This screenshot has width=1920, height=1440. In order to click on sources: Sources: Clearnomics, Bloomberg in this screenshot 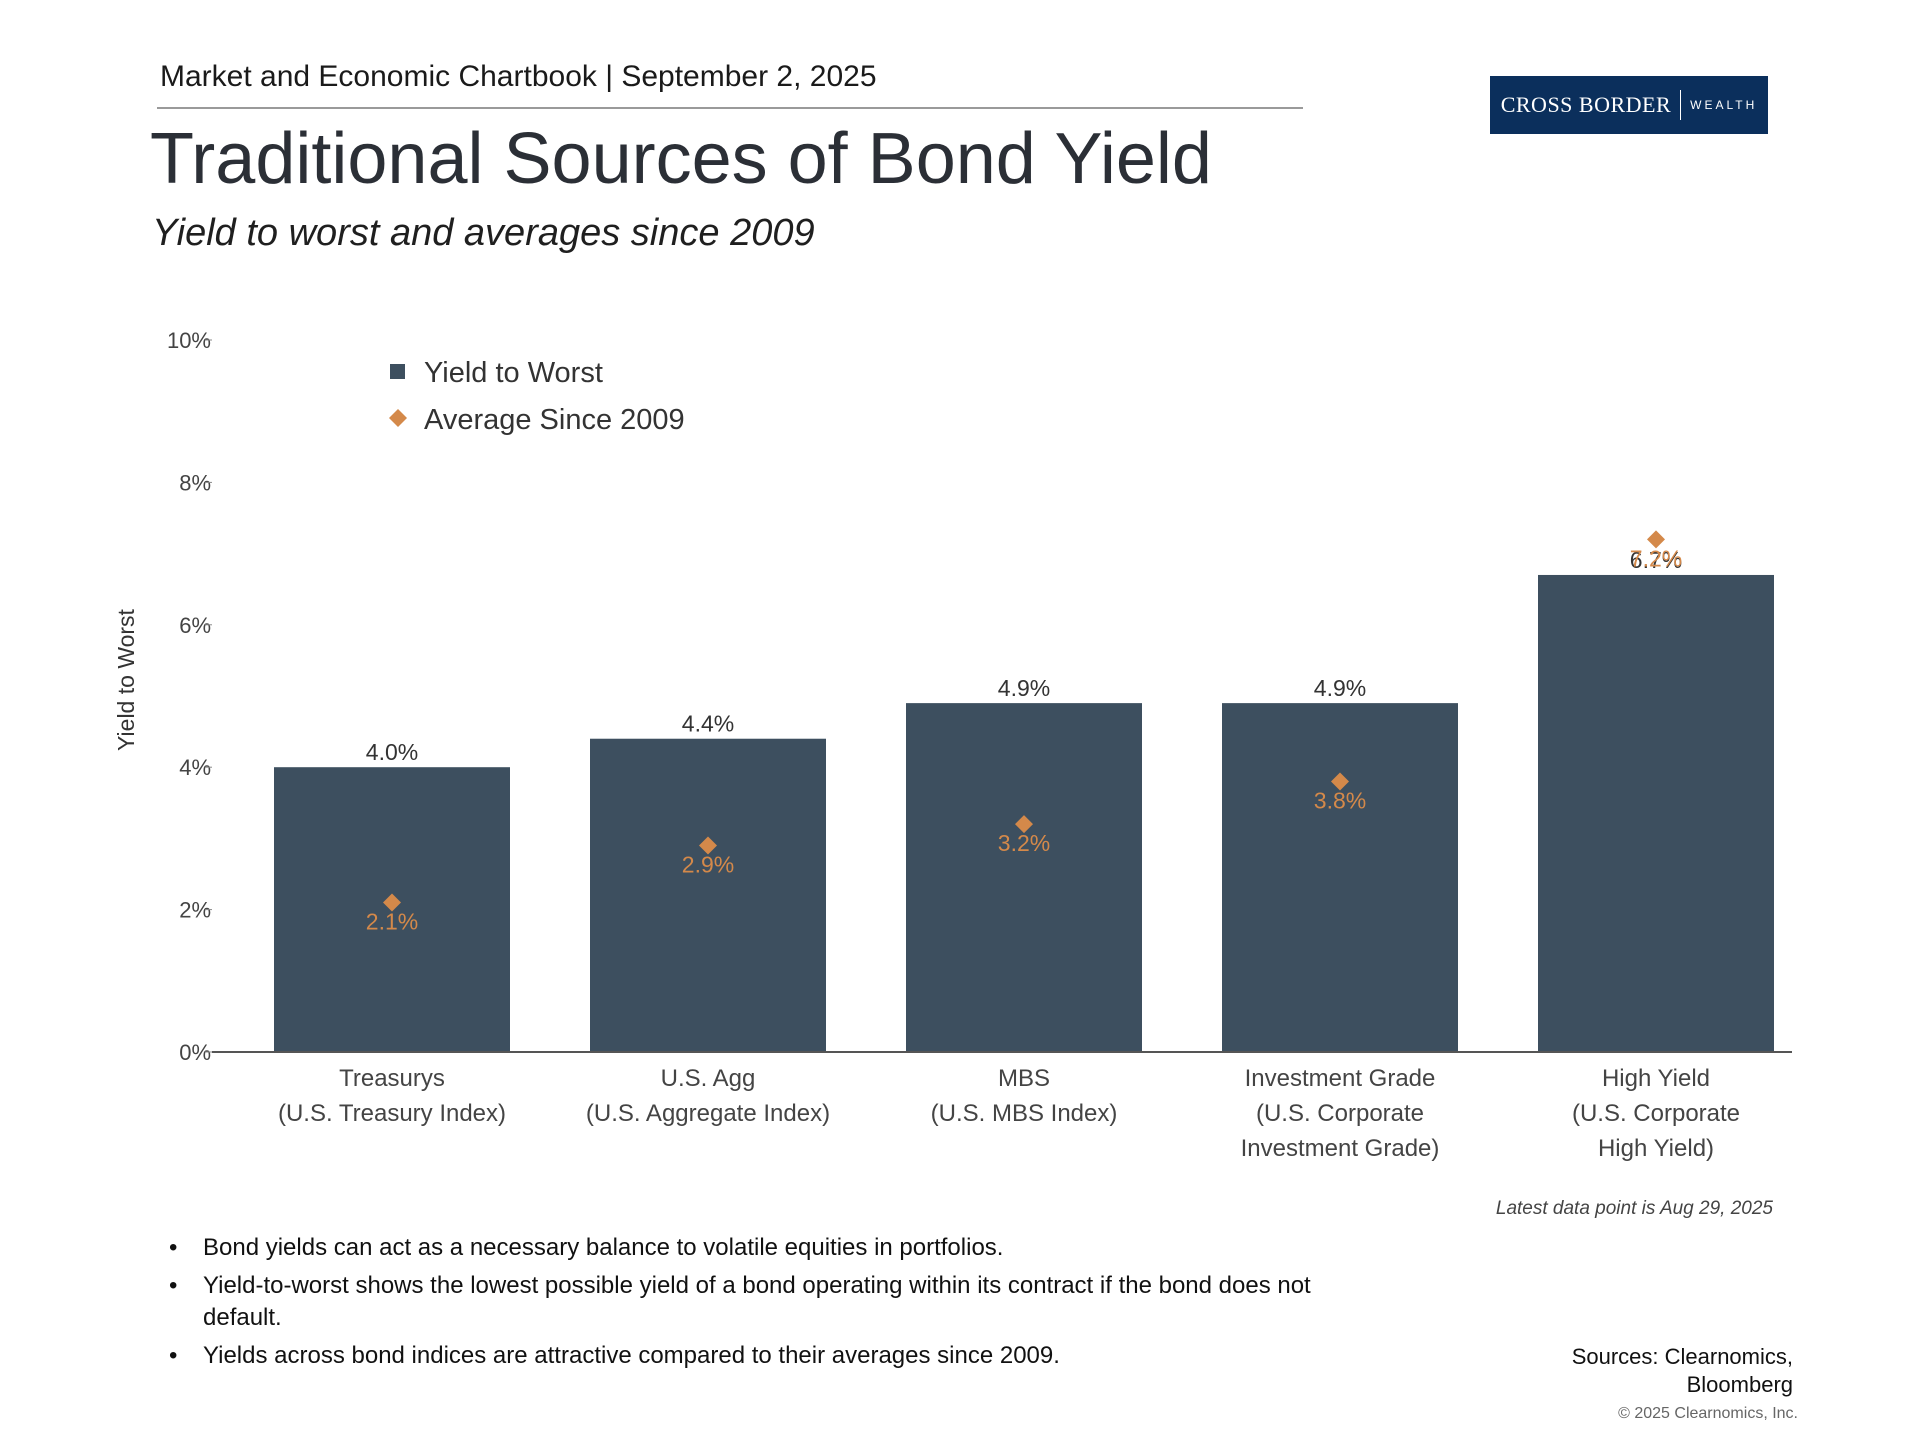, I will do `click(1682, 1371)`.